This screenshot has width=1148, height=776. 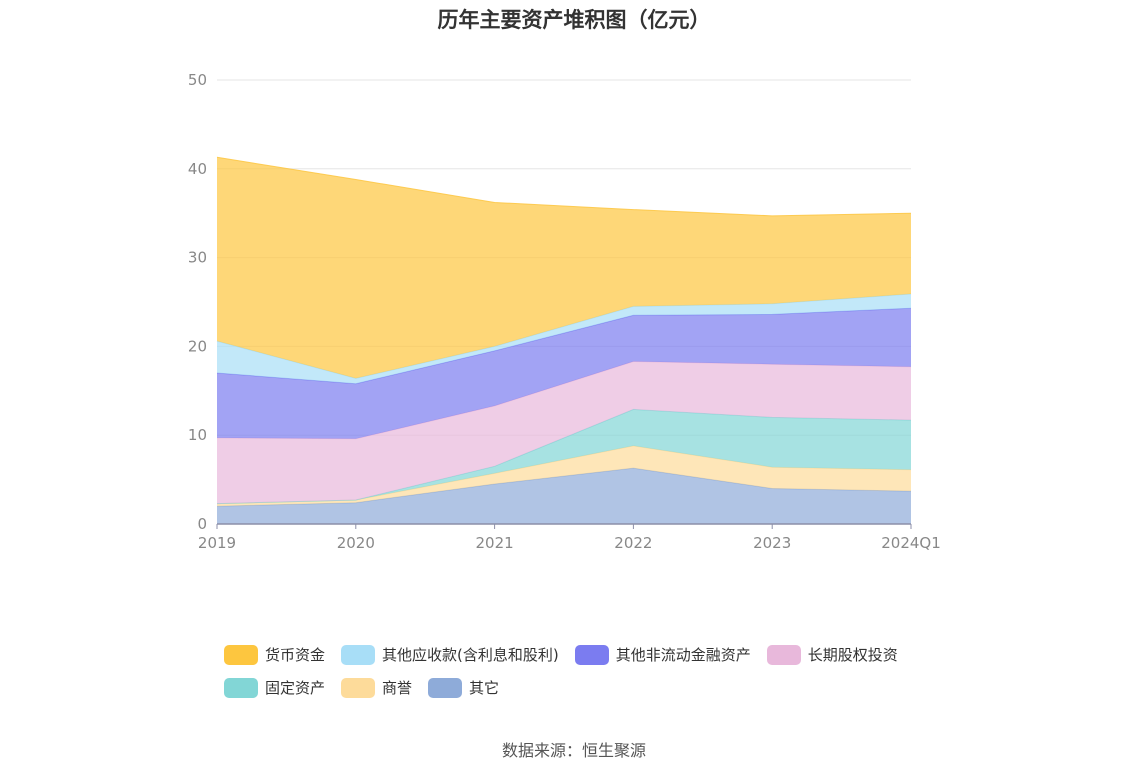 I want to click on y-tick-label: 40, so click(x=197, y=169).